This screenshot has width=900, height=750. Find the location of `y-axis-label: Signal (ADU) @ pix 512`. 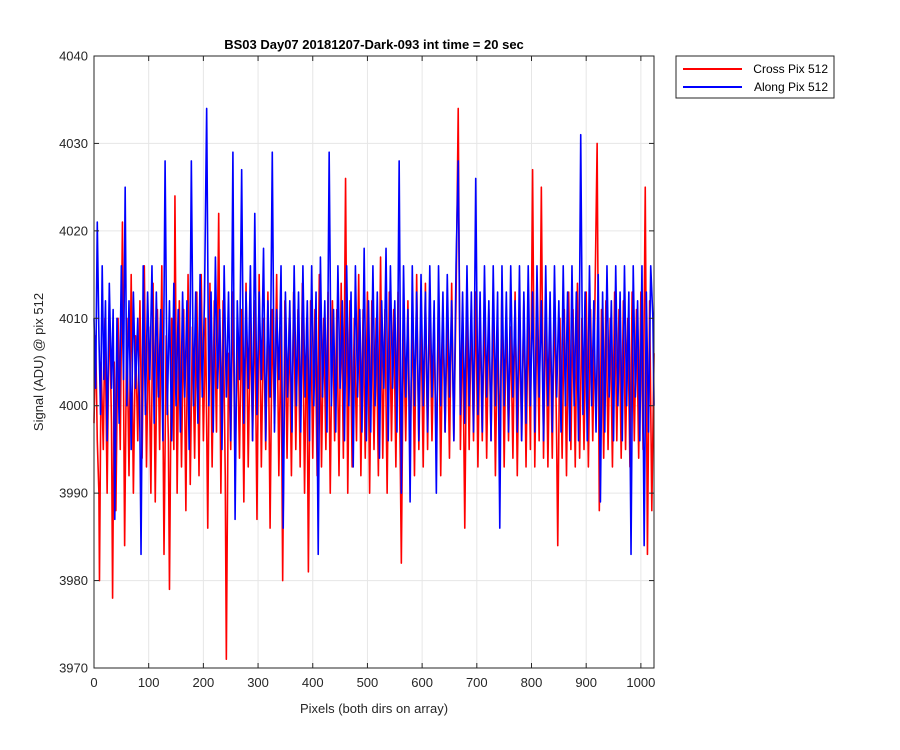

y-axis-label: Signal (ADU) @ pix 512 is located at coordinates (38, 362).